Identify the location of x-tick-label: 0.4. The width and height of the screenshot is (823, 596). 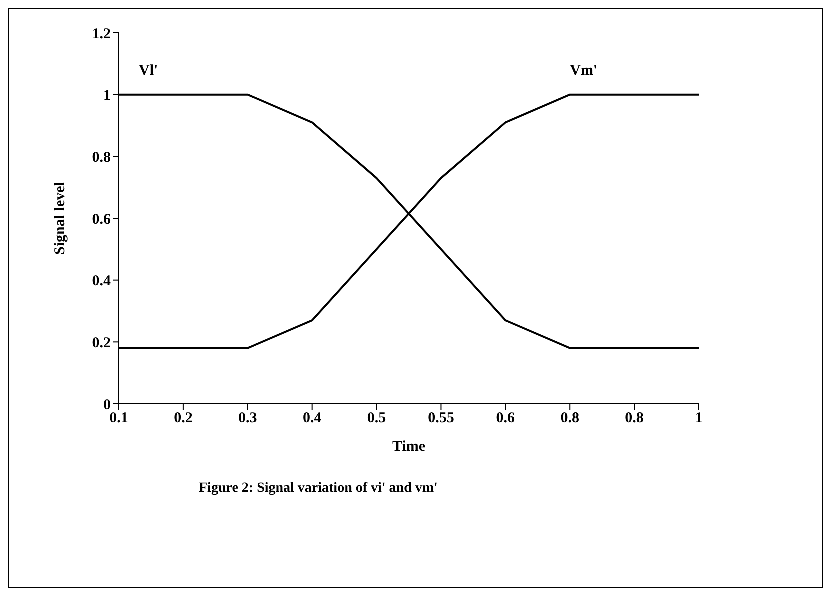
(312, 418).